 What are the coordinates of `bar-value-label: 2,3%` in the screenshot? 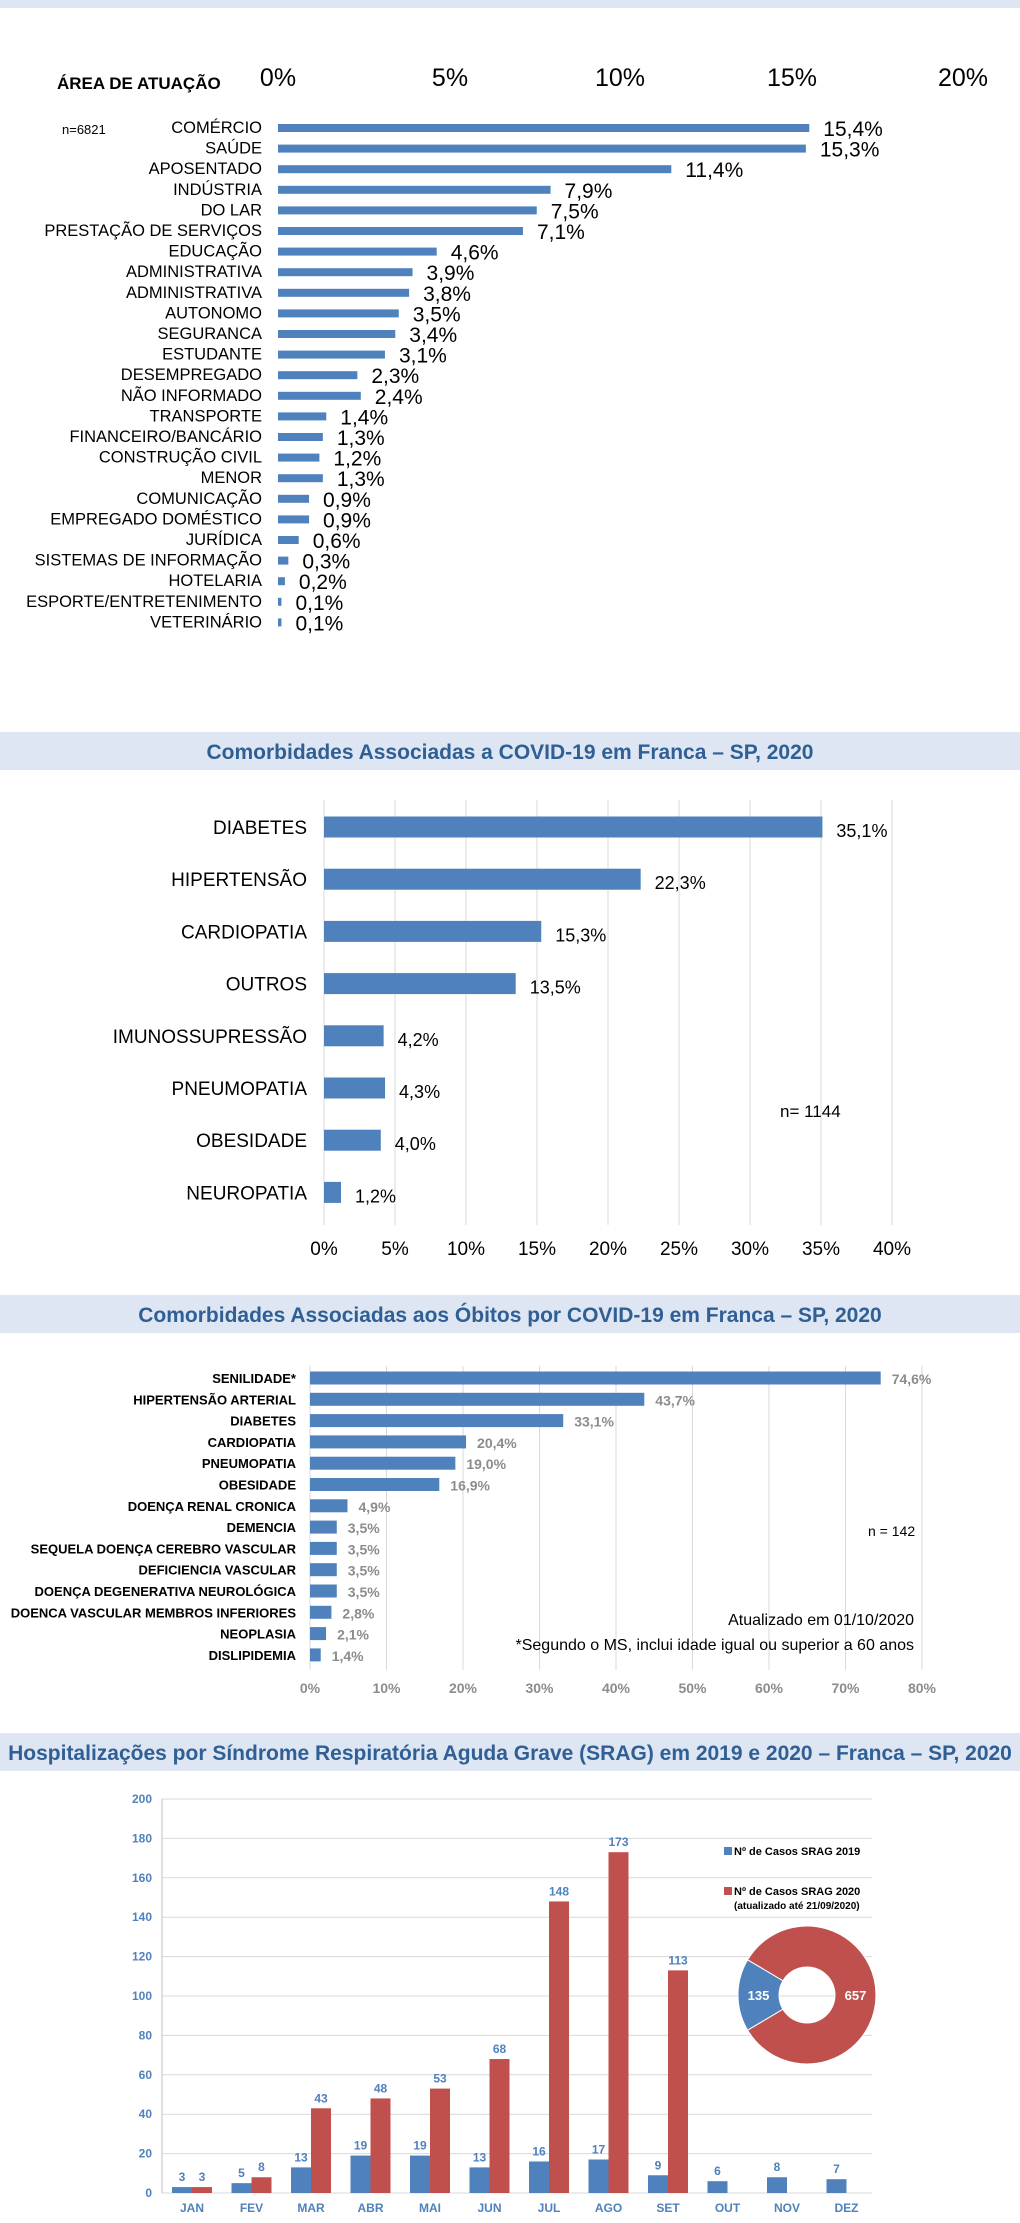 It's located at (395, 376).